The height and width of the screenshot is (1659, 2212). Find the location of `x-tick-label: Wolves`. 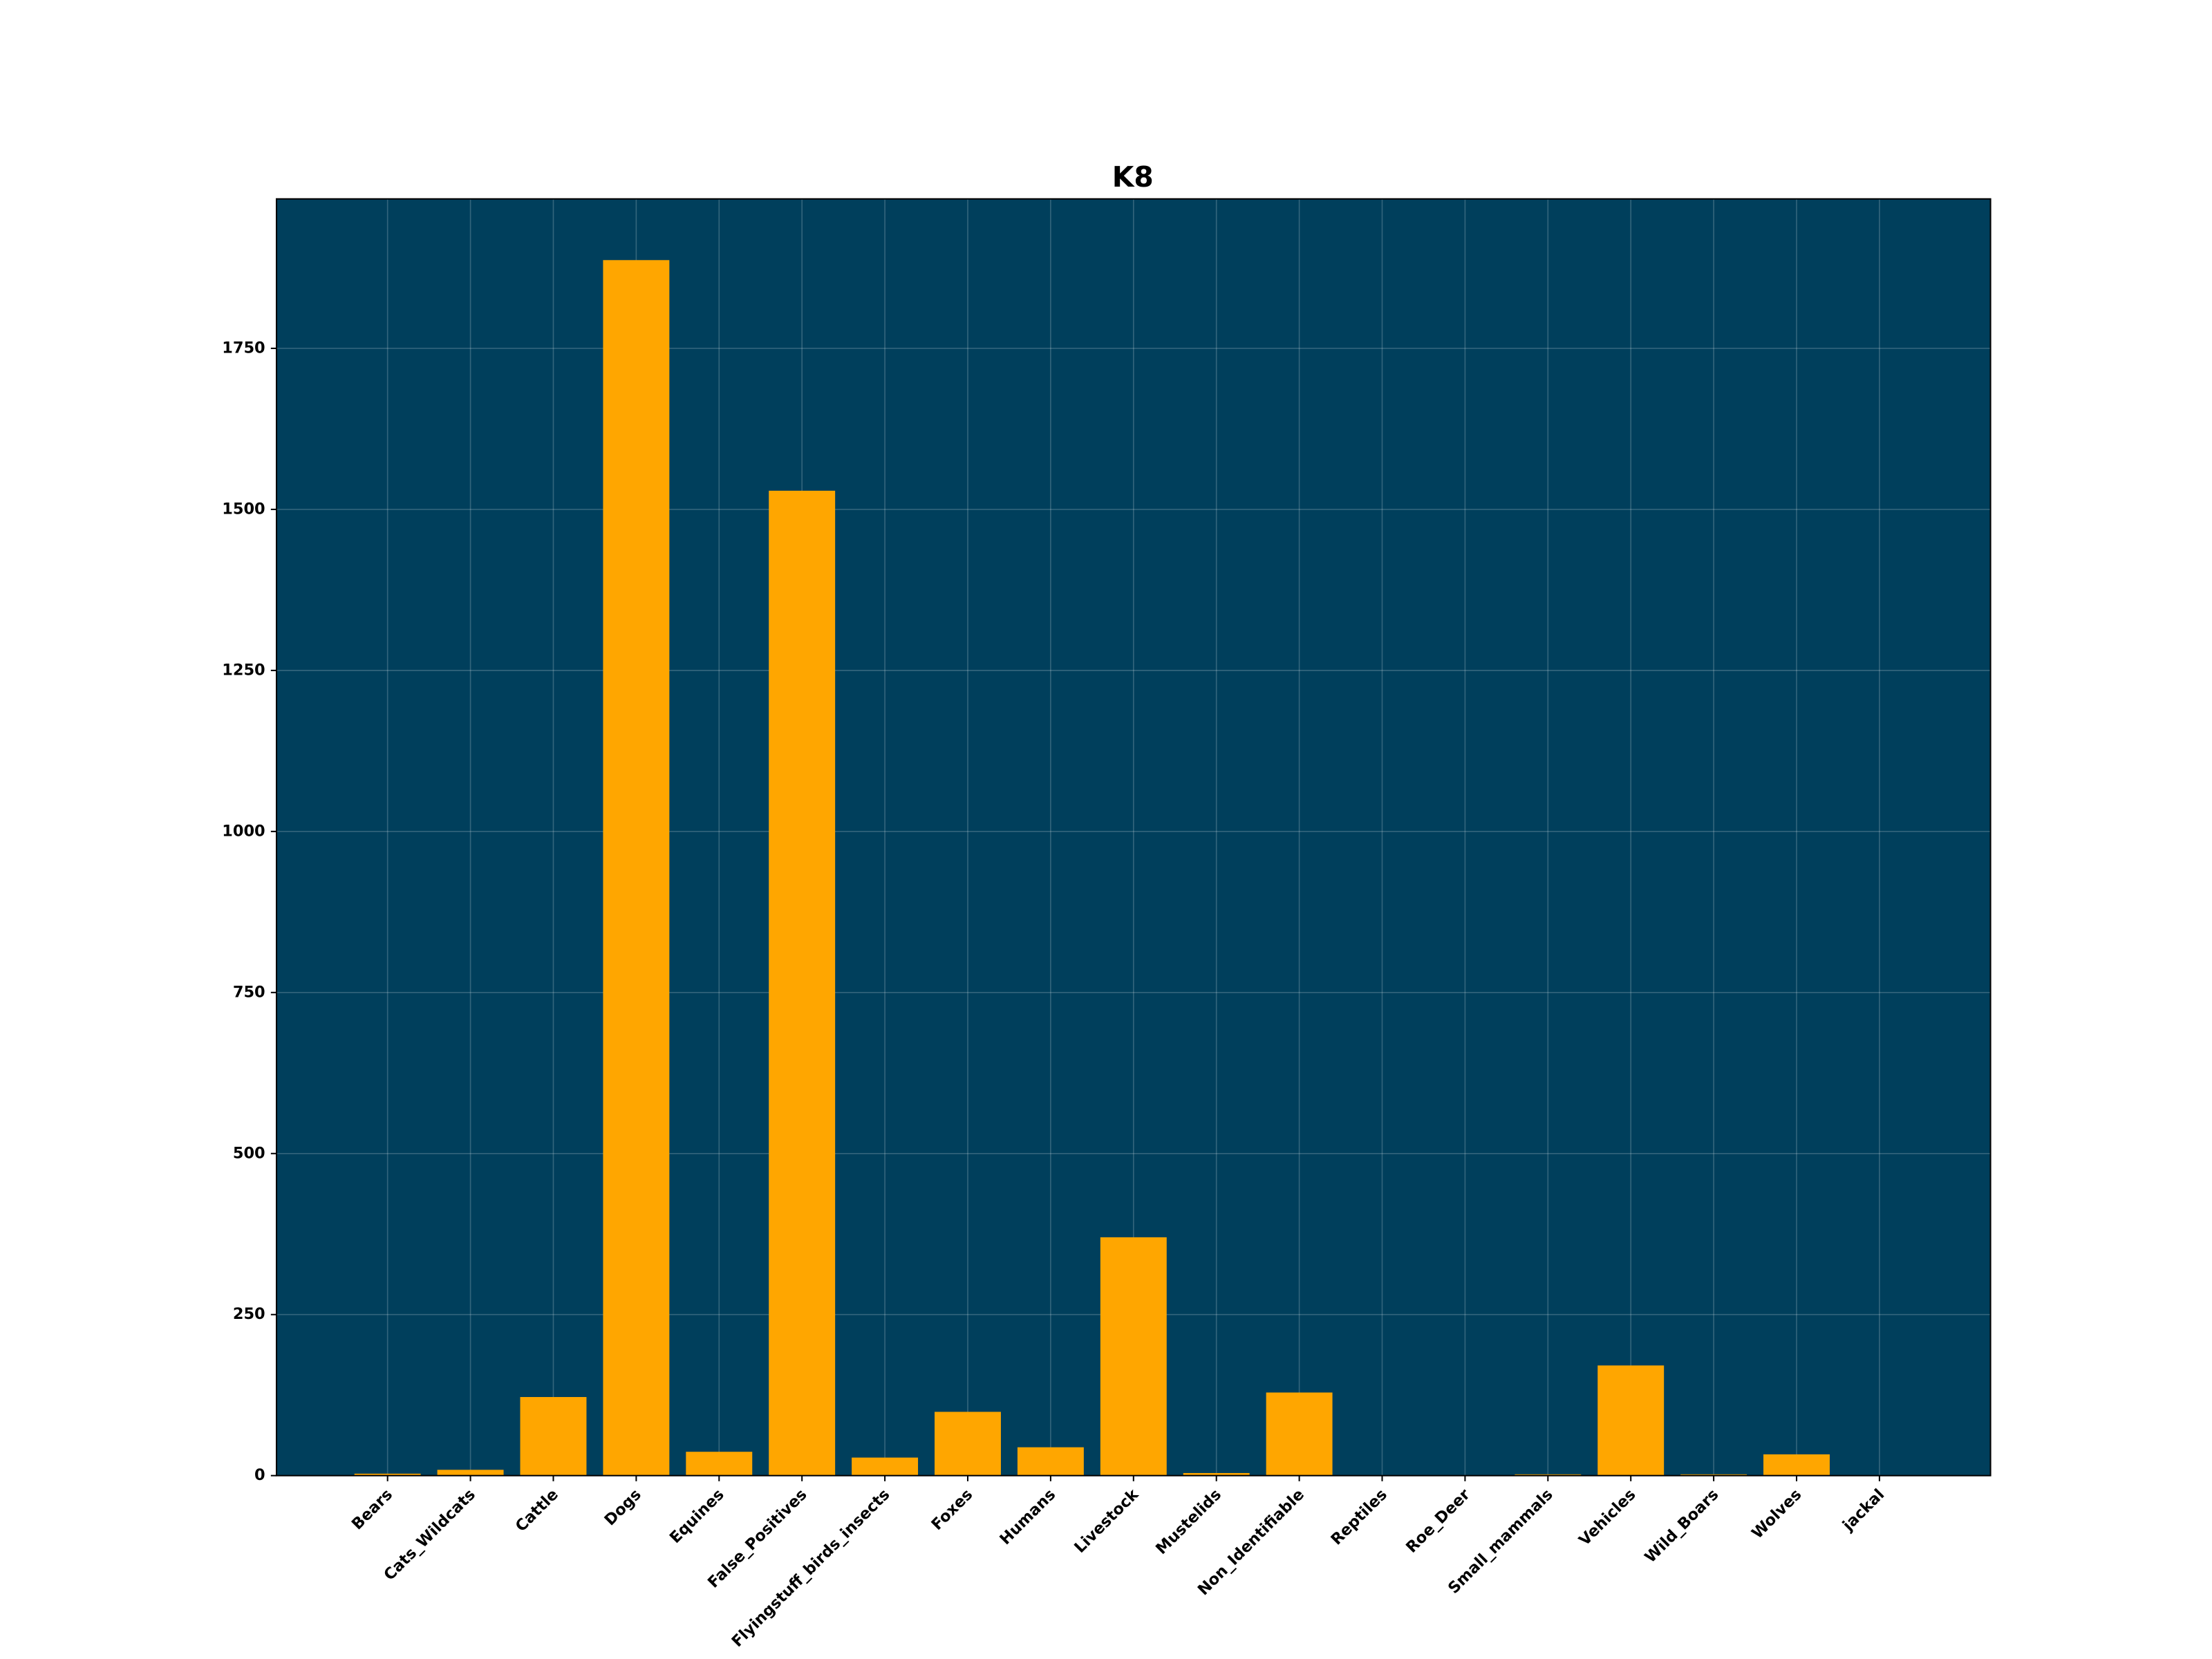

x-tick-label: Wolves is located at coordinates (1776, 1513).